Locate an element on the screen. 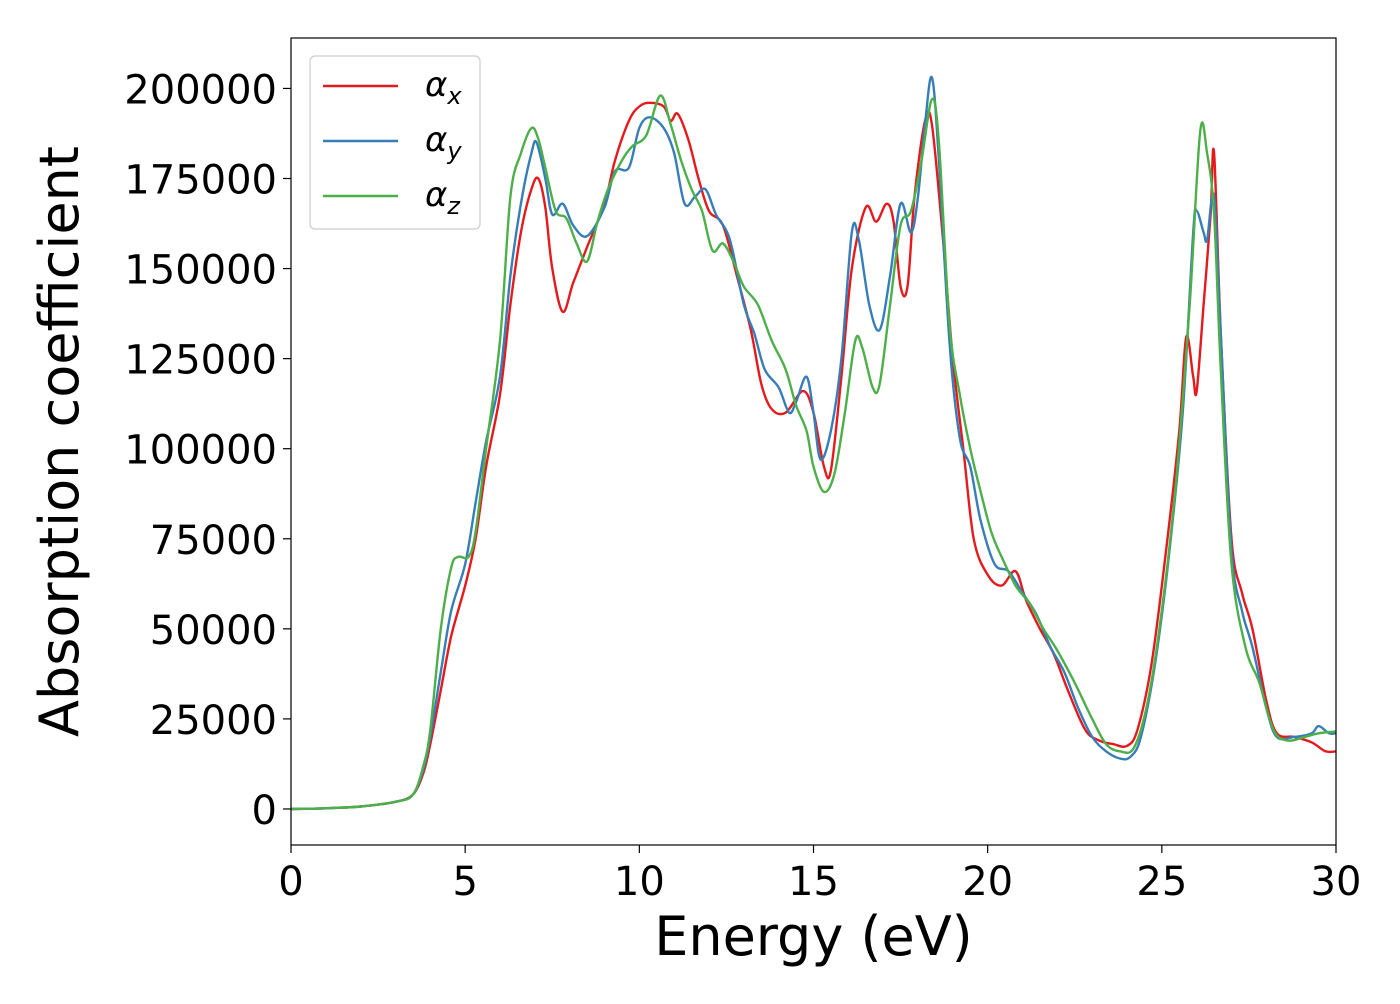 The image size is (1400, 1004). legend: αx αy αz is located at coordinates (395, 142).